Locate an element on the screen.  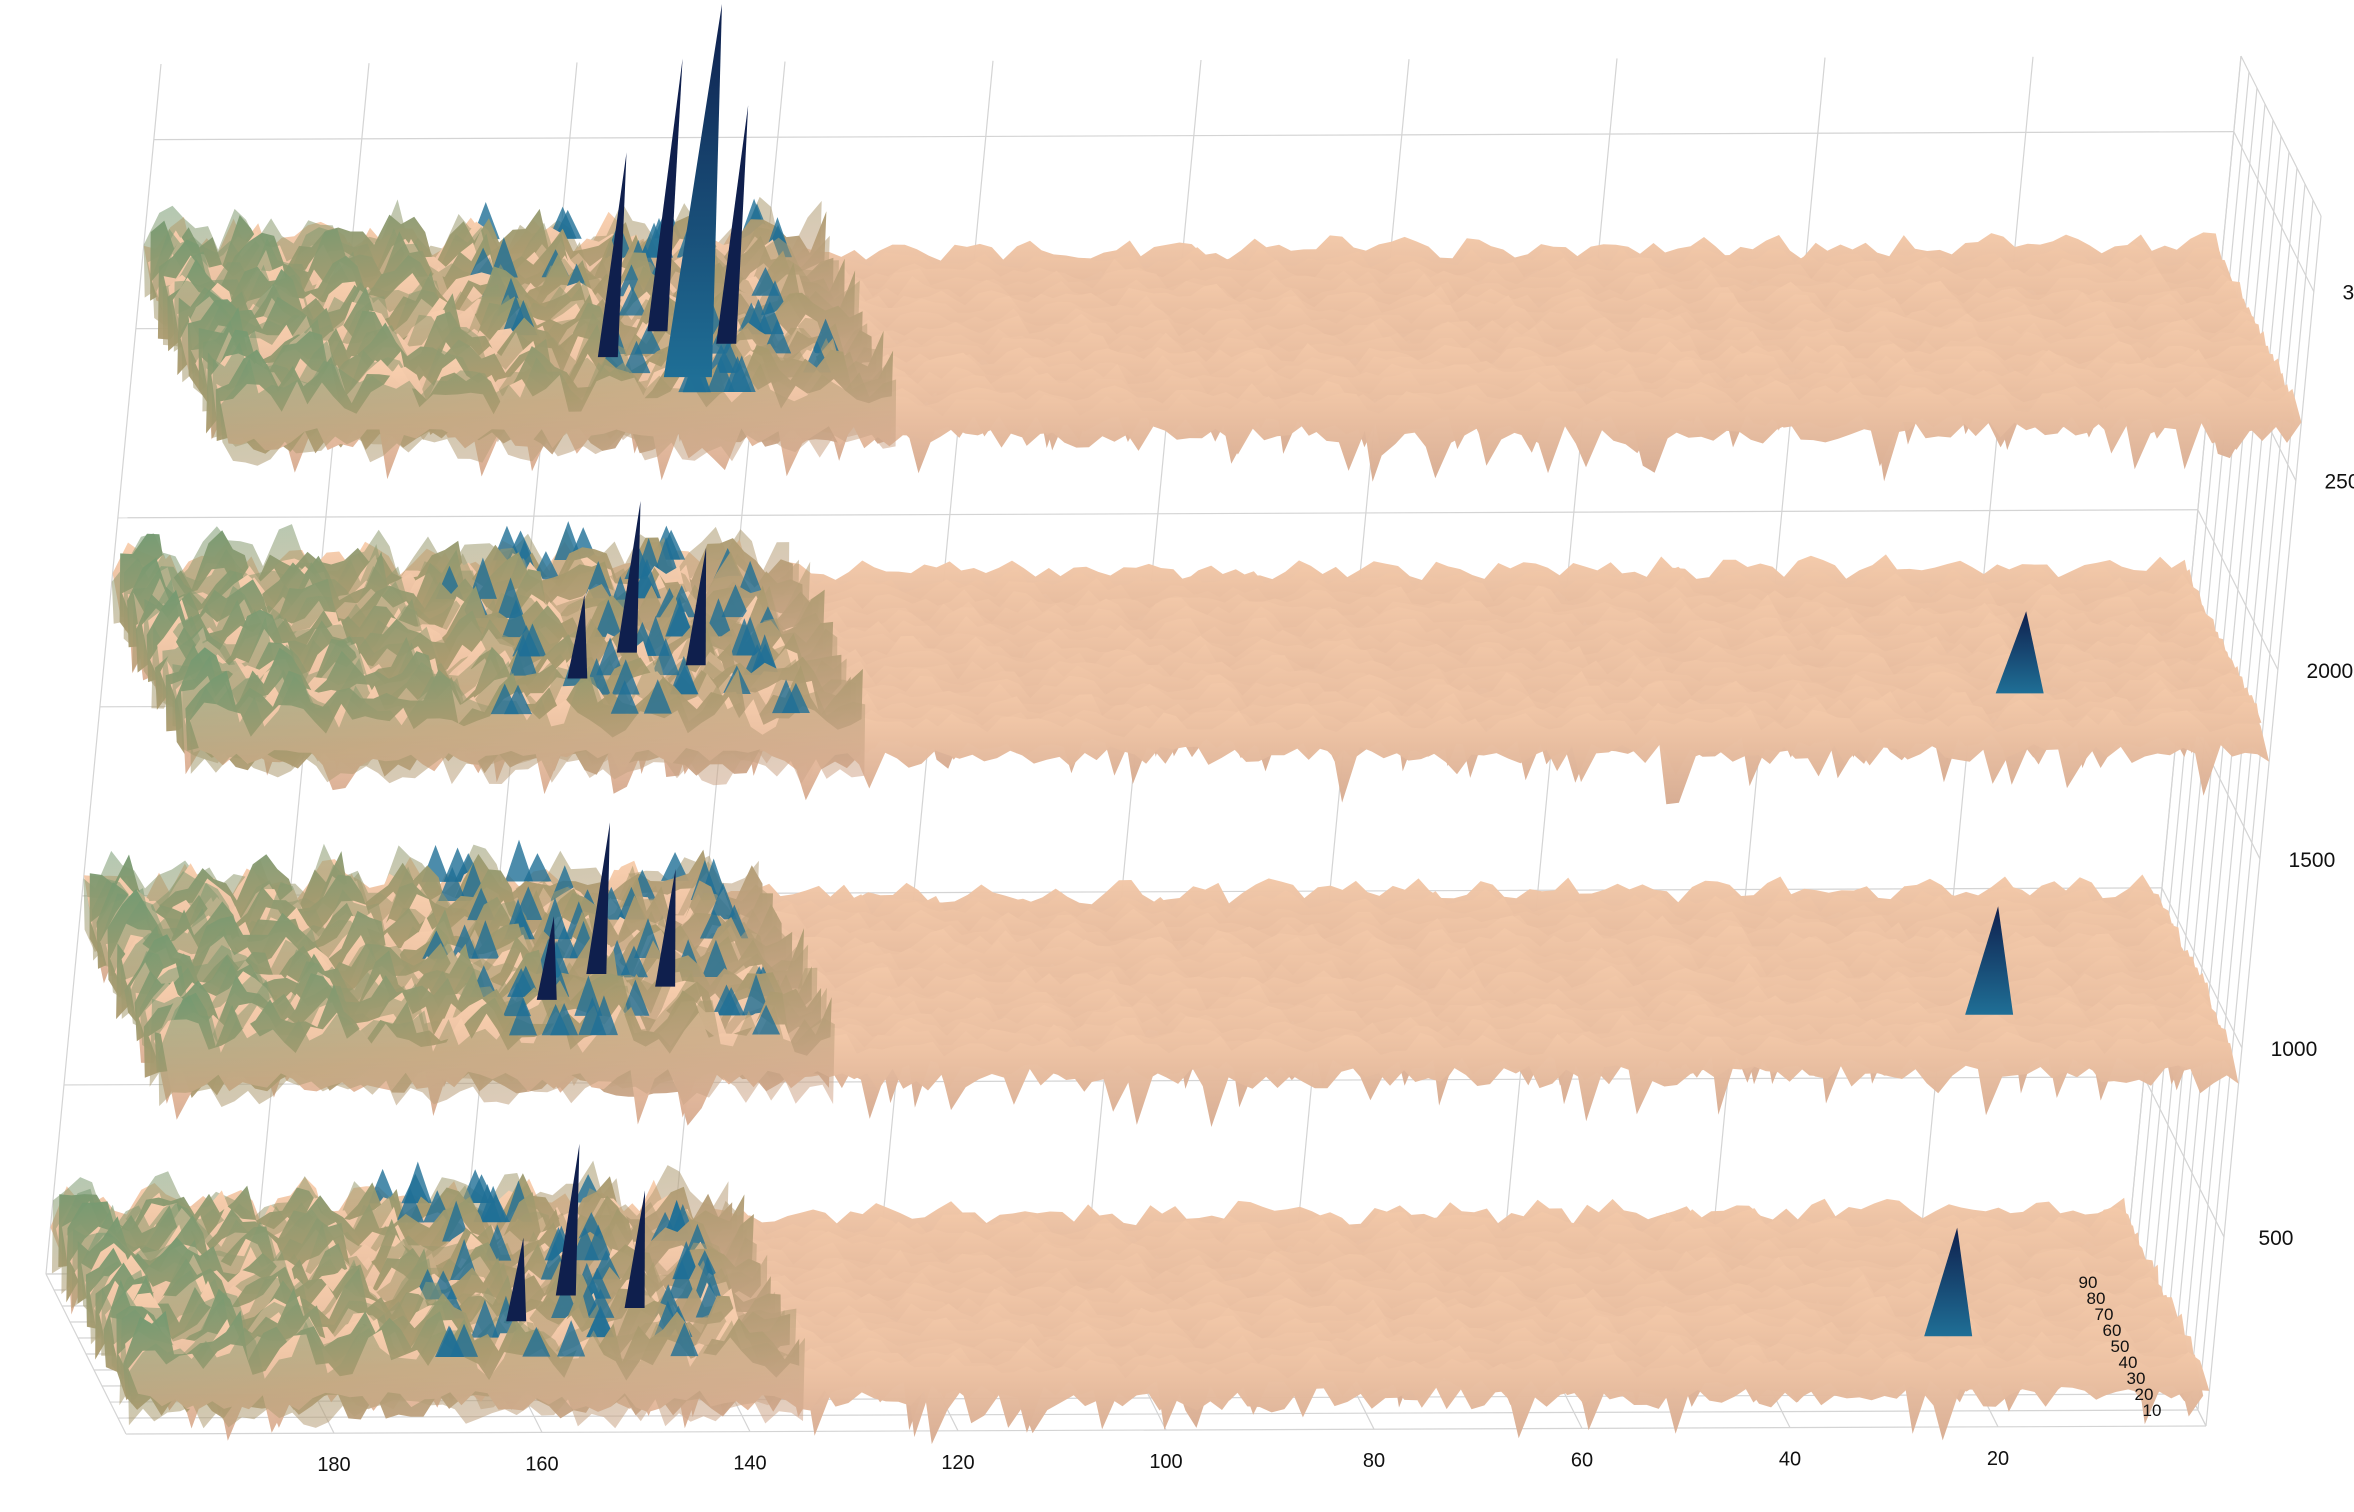
y-tick-label: 50 is located at coordinates (2120, 1346).